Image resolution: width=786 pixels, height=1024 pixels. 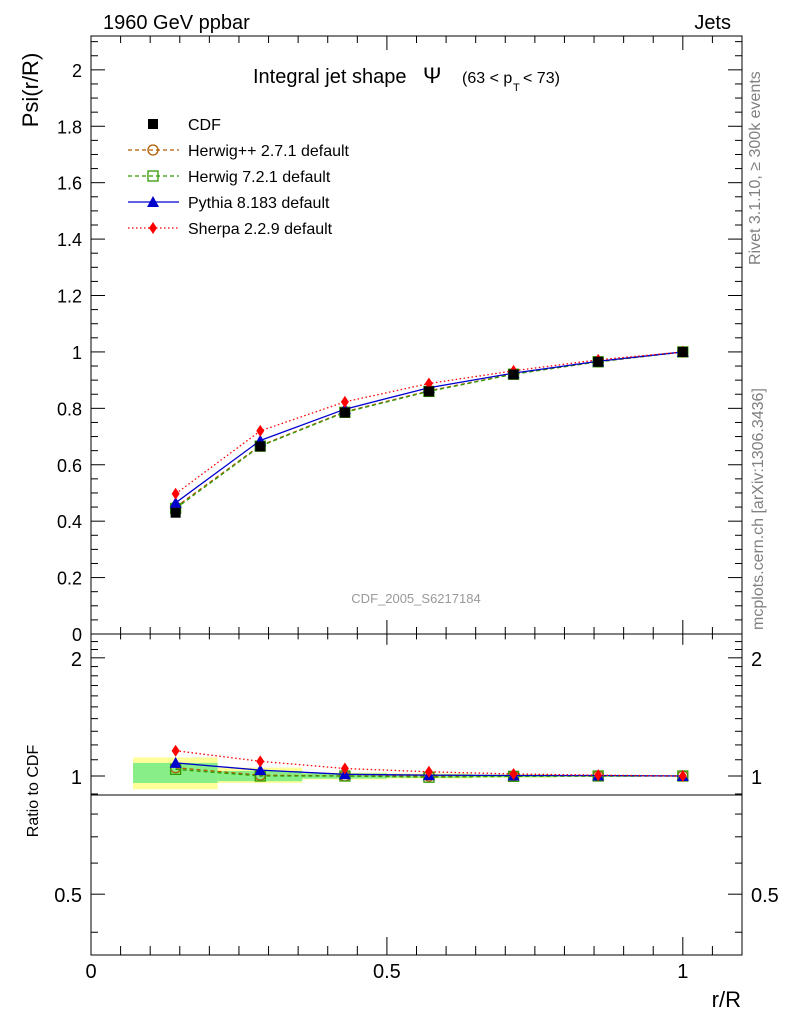 What do you see at coordinates (260, 229) in the screenshot?
I see `legend-label-4: Sherpa 2.2.9 default` at bounding box center [260, 229].